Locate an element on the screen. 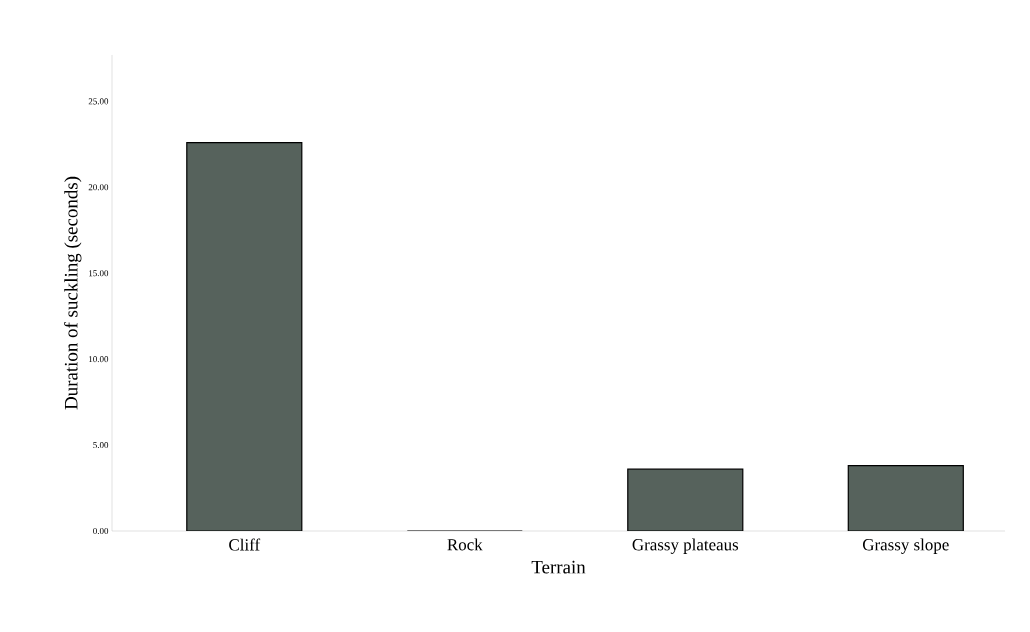 This screenshot has height=632, width=1030. y-axis-title: Duration of suckling (seconds) is located at coordinates (73, 293).